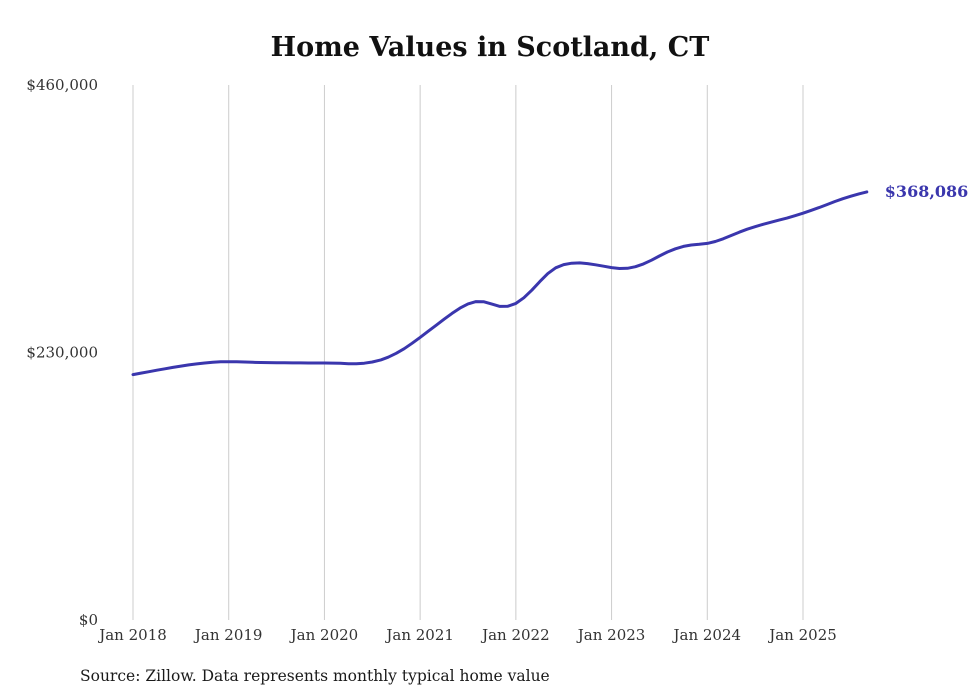  I want to click on x-axis-tick-label: Jan 2021, so click(419, 635).